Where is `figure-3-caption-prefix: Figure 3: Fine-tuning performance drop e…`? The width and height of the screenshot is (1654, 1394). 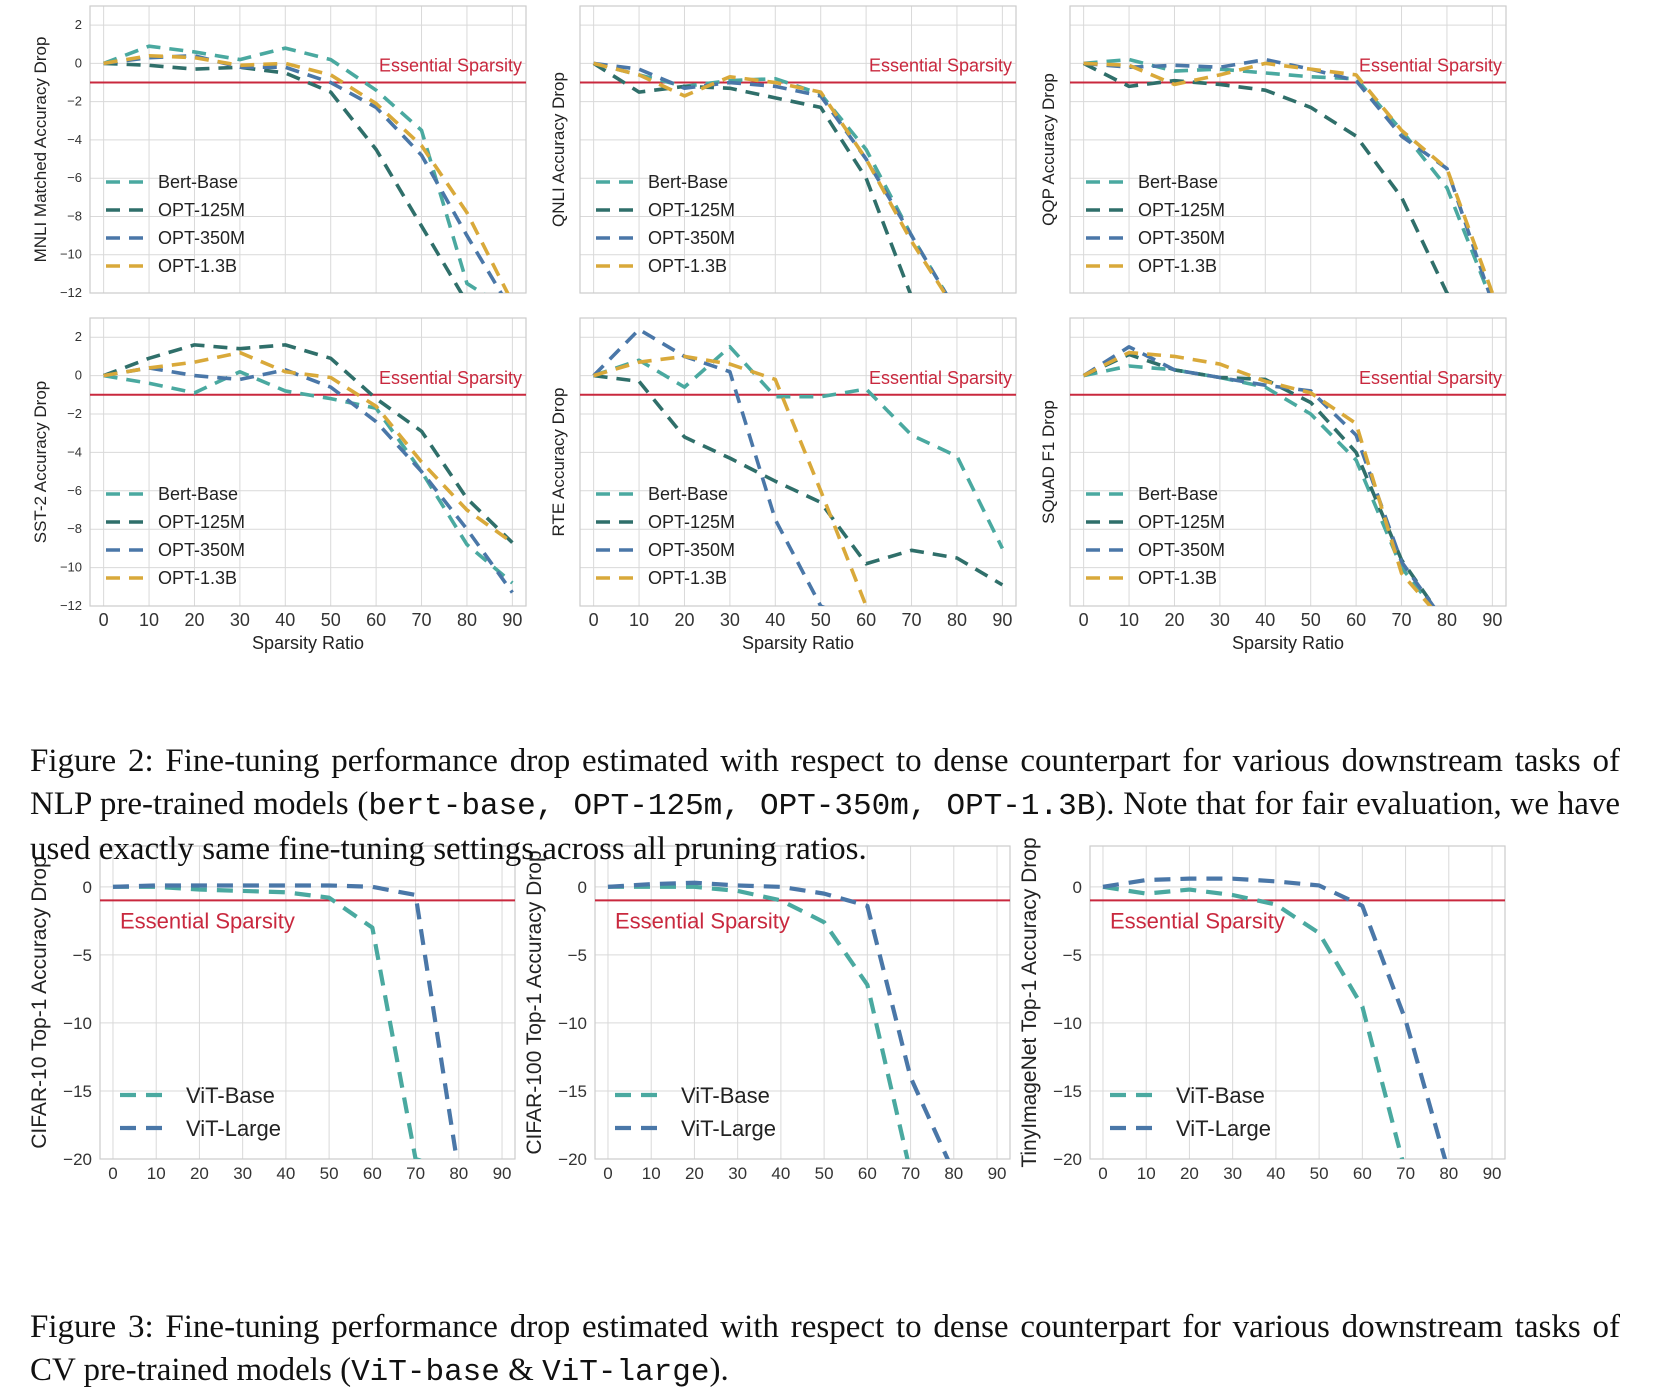
figure-3-caption-prefix: Figure 3: Fine-tuning performance drop e… is located at coordinates (825, 1348).